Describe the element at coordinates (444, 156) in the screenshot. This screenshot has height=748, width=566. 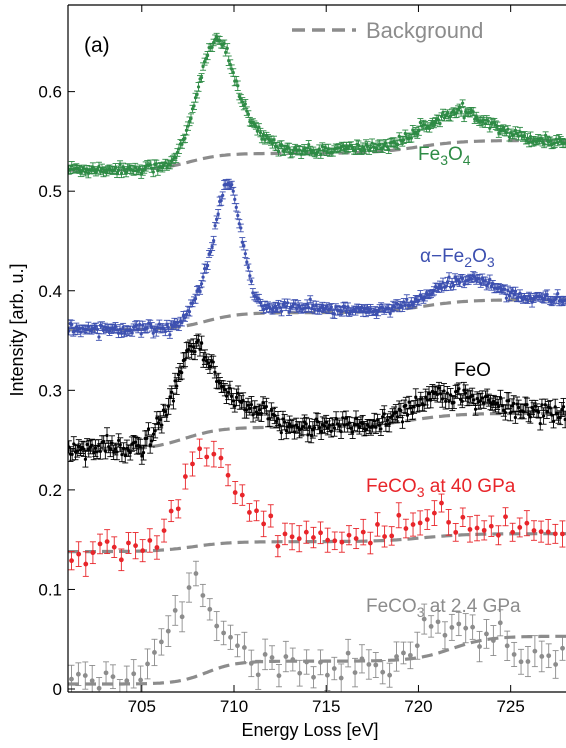
I see `series-label-0: Fe3O4` at that location.